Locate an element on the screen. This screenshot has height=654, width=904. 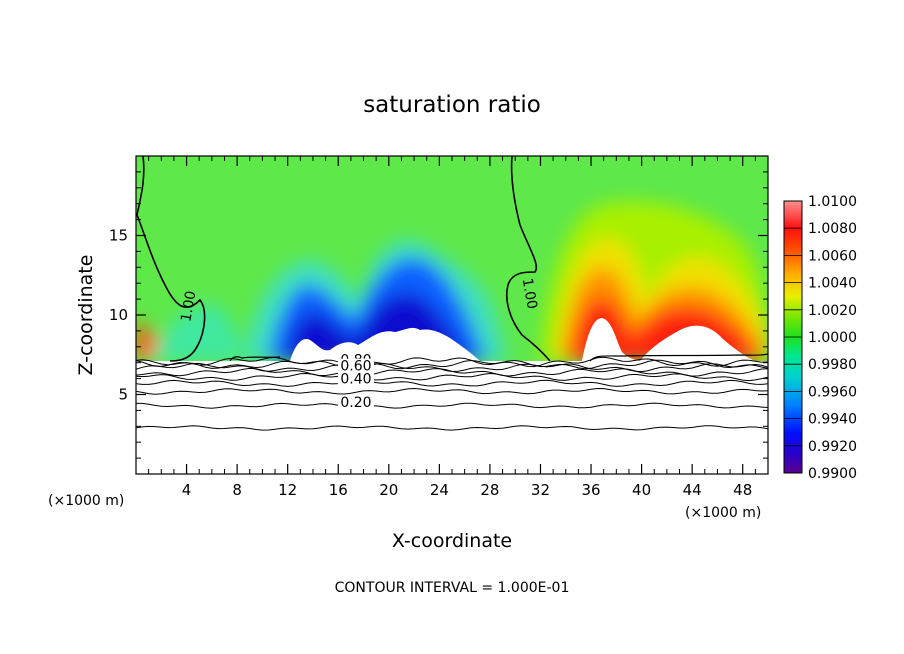
y-tick-label: 5 is located at coordinates (123, 395).